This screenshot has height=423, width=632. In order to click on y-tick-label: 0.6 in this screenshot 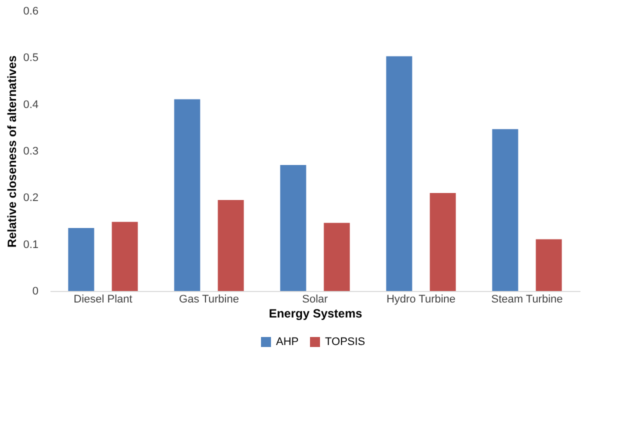, I will do `click(30, 12)`.